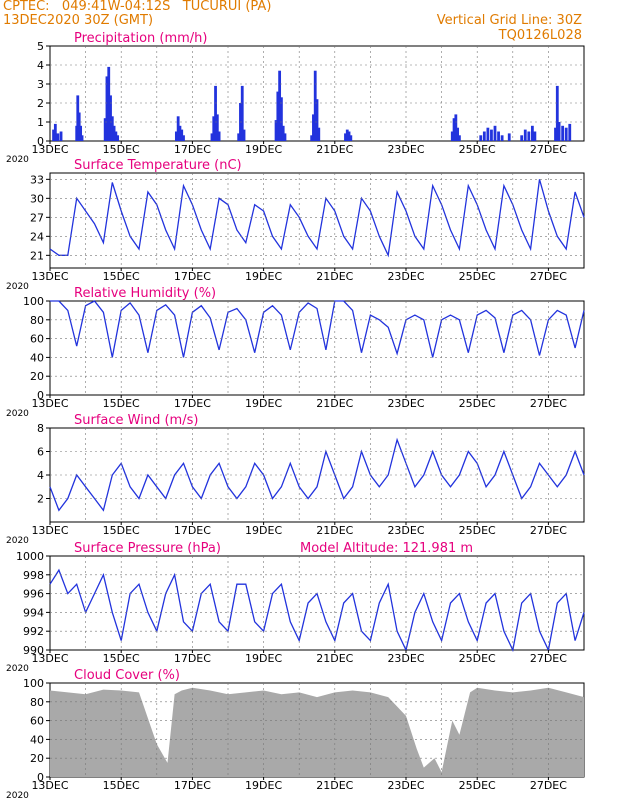 This screenshot has width=618, height=800. Describe the element at coordinates (405, 658) in the screenshot. I see `pressure-xtick-label: 23DEC` at that location.